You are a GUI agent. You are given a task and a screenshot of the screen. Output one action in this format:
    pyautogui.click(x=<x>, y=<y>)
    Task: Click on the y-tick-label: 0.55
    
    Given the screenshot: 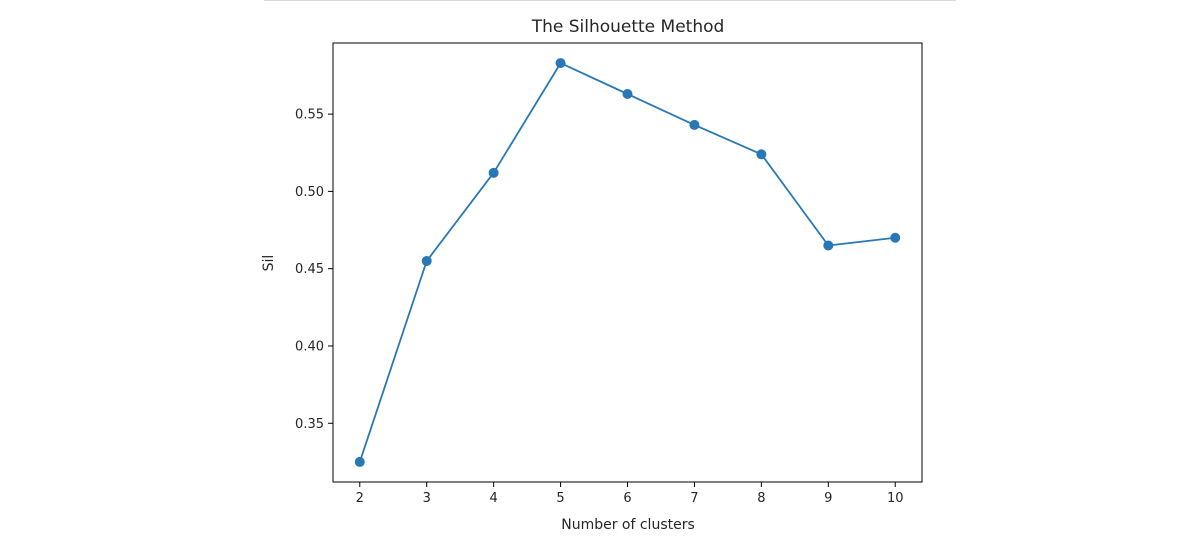 What is the action you would take?
    pyautogui.click(x=309, y=115)
    